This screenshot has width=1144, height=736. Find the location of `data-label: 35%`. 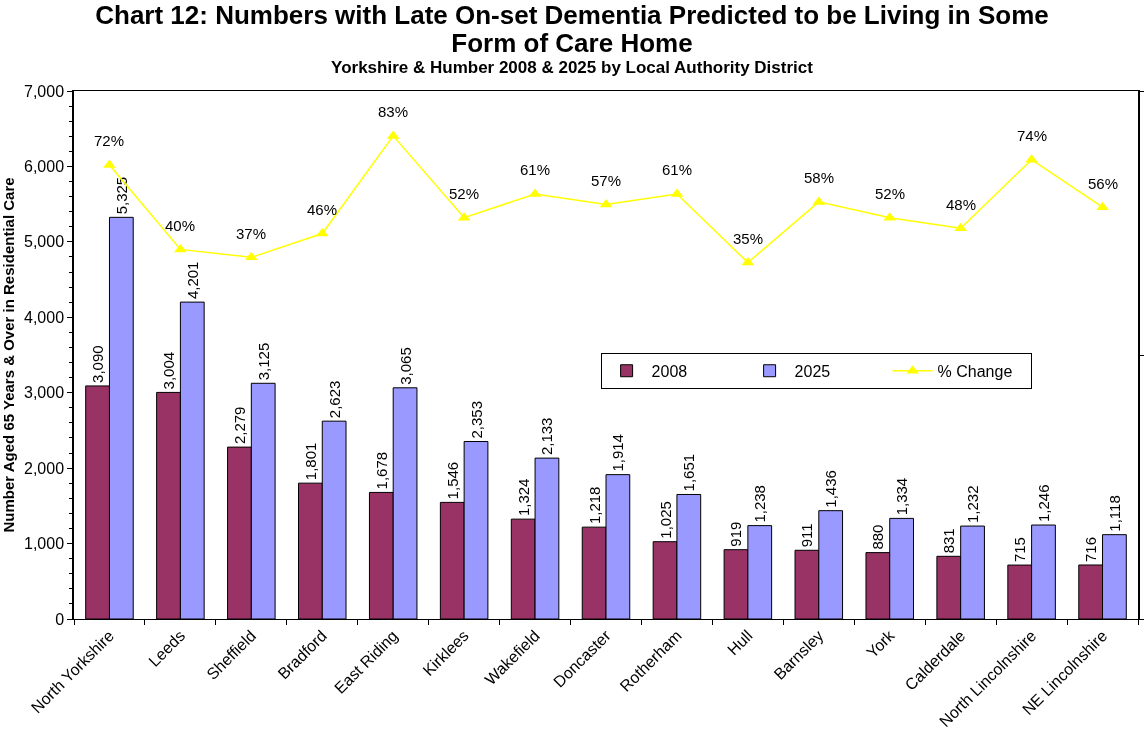

data-label: 35% is located at coordinates (748, 238).